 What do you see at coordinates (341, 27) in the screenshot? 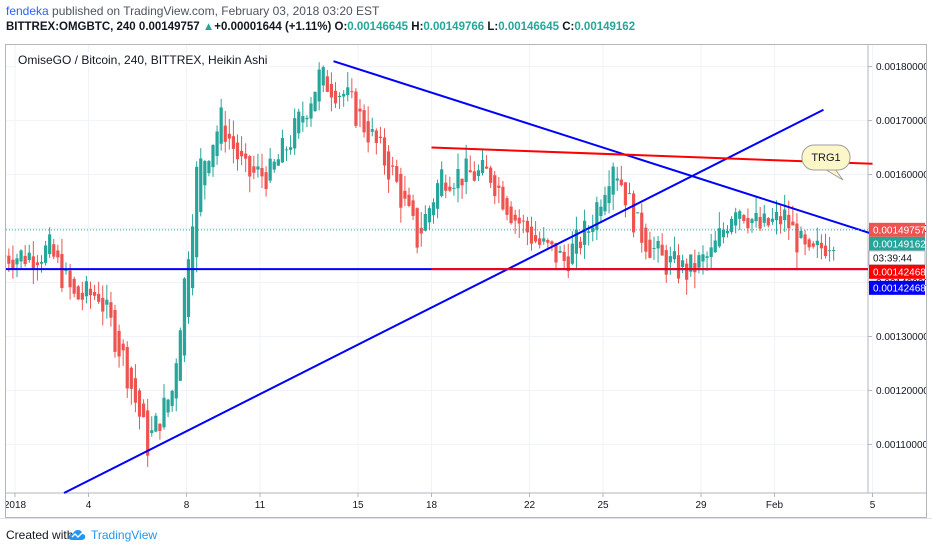
I see `open-label: O:` at bounding box center [341, 27].